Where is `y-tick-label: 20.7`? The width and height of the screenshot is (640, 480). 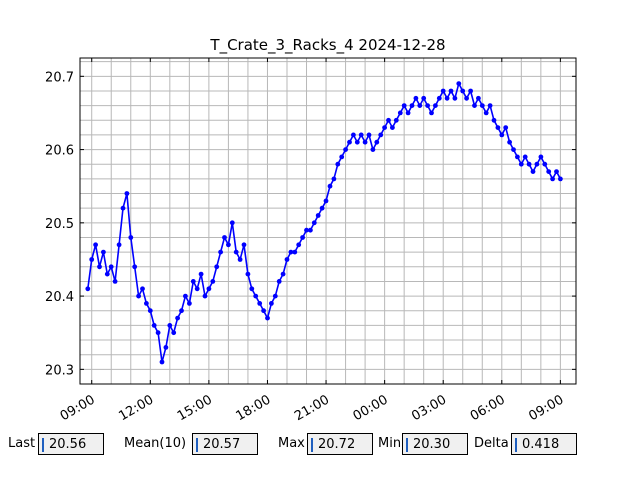 y-tick-label: 20.7 is located at coordinates (59, 77).